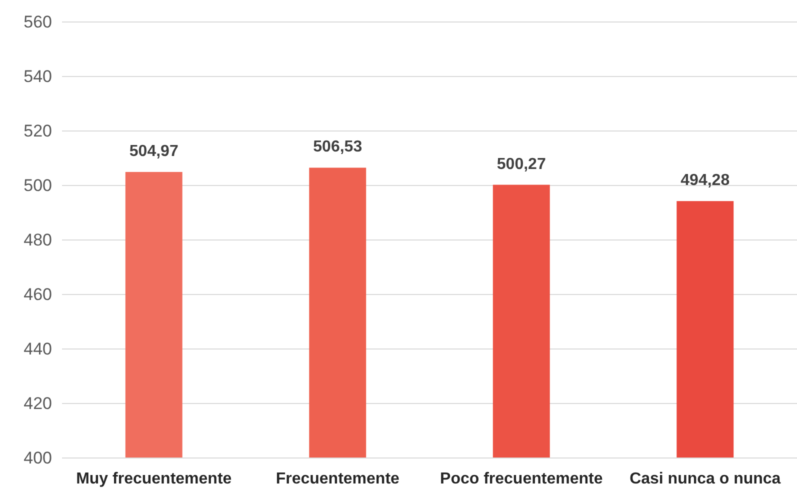 This screenshot has height=493, width=797. Describe the element at coordinates (38, 76) in the screenshot. I see `y-tick-label: 540` at that location.